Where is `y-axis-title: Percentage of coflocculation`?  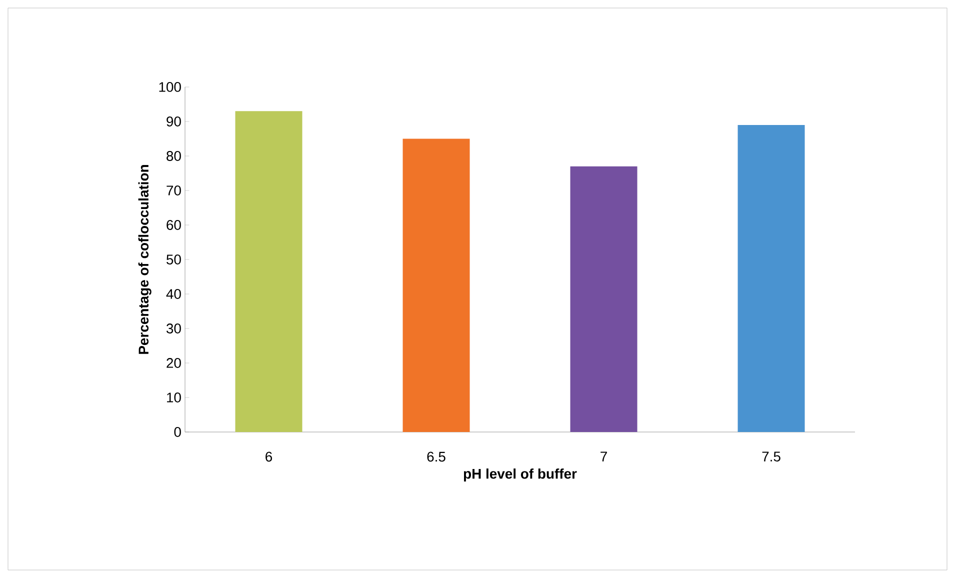 y-axis-title: Percentage of coflocculation is located at coordinates (145, 259).